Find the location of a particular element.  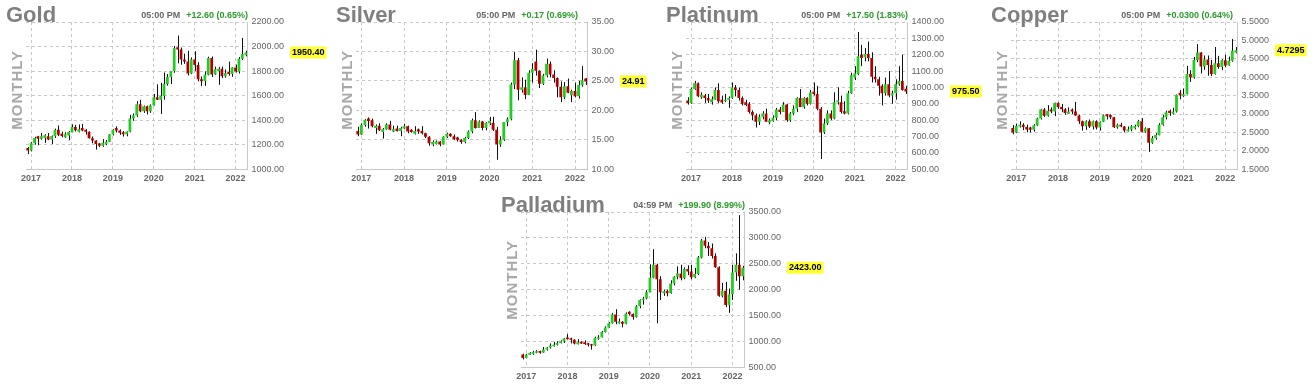

text: +199.90 (8.99%) is located at coordinates (711, 205).